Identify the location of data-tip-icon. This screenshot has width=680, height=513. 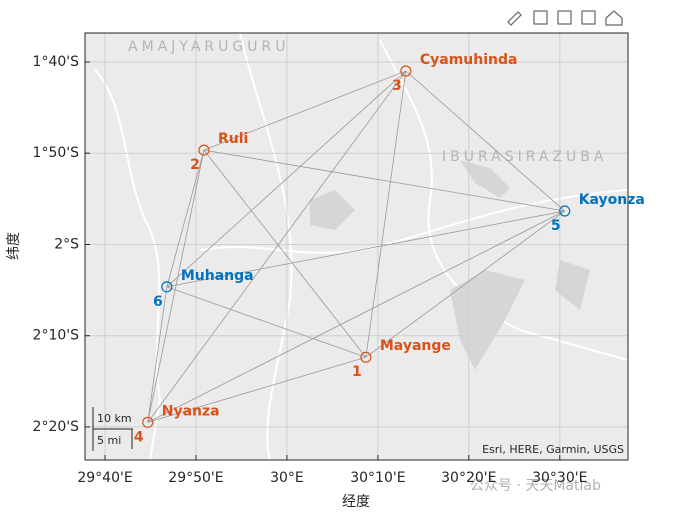
(540, 17).